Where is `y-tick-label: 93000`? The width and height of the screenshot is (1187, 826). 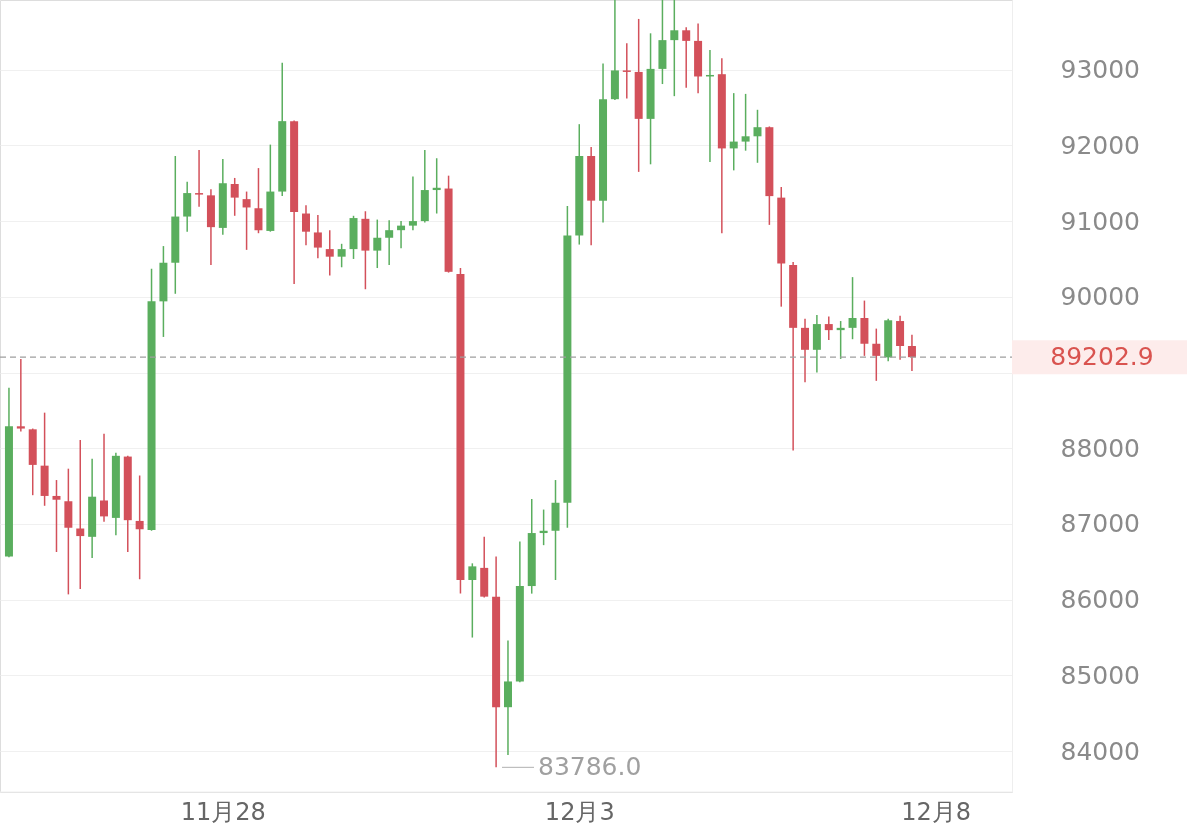 y-tick-label: 93000 is located at coordinates (1100, 70).